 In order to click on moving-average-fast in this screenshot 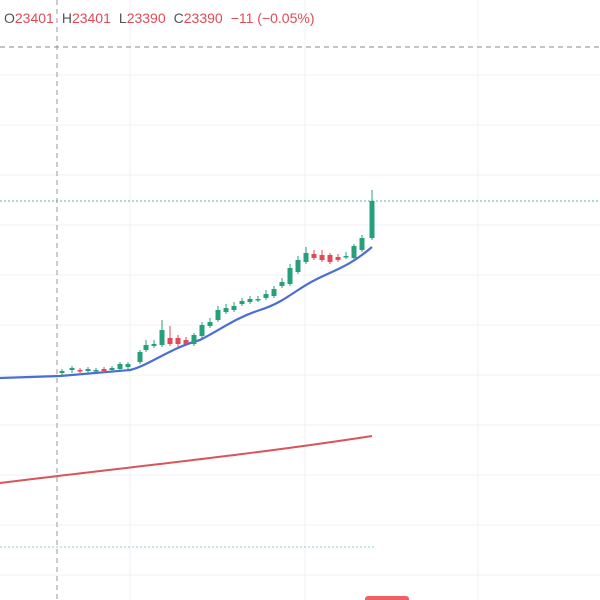, I will do `click(186, 313)`.